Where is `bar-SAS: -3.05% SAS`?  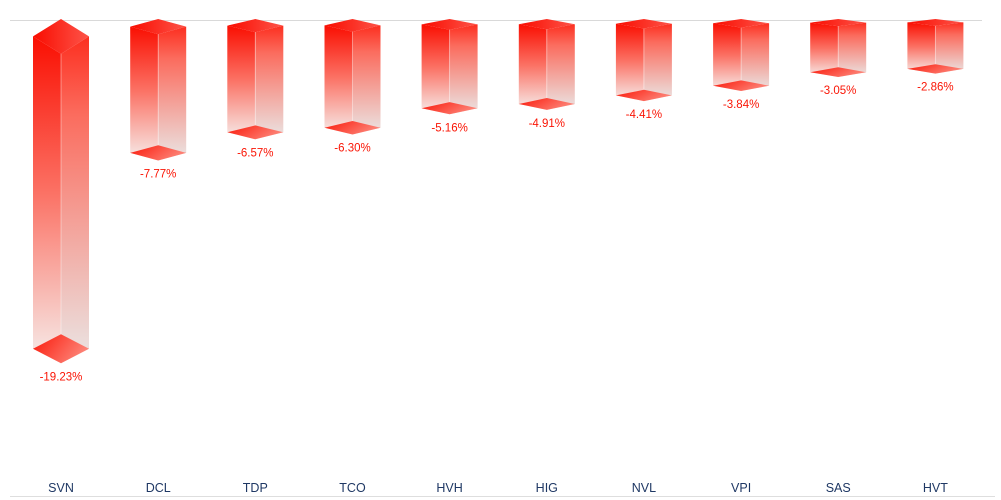 bar-SAS: -3.05% SAS is located at coordinates (838, 257).